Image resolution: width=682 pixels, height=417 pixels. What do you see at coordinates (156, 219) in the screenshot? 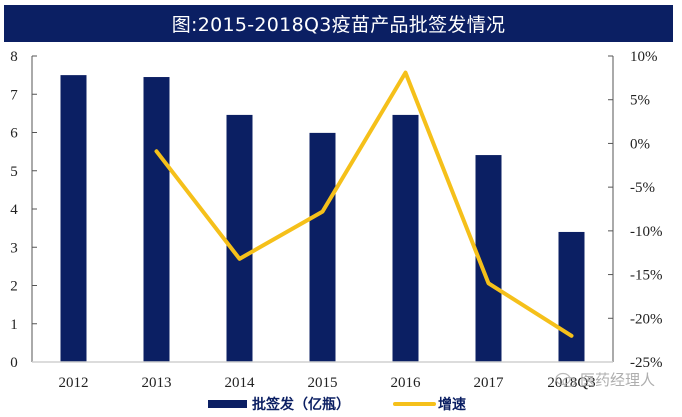
I see `bar-2013` at bounding box center [156, 219].